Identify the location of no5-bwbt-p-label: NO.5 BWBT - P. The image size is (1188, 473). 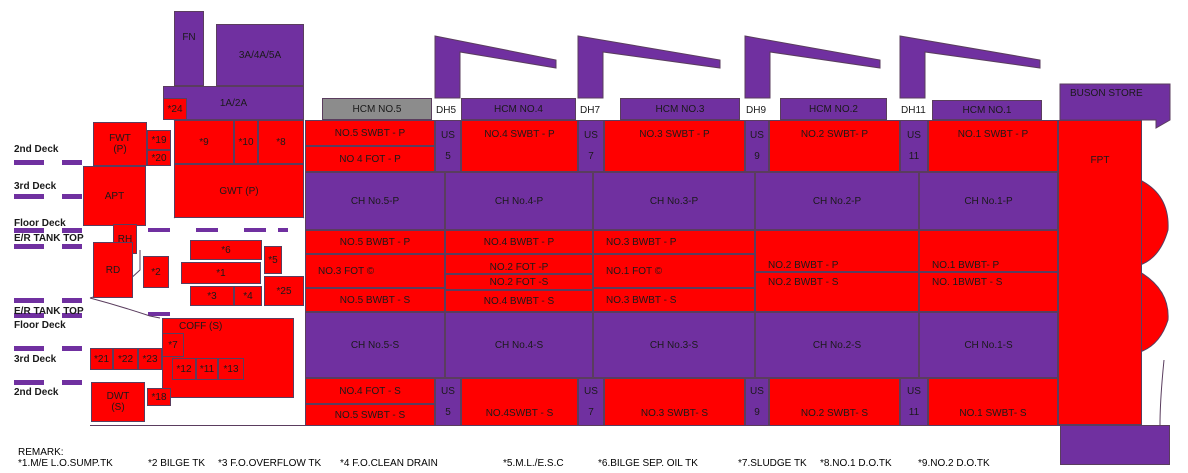
(375, 242).